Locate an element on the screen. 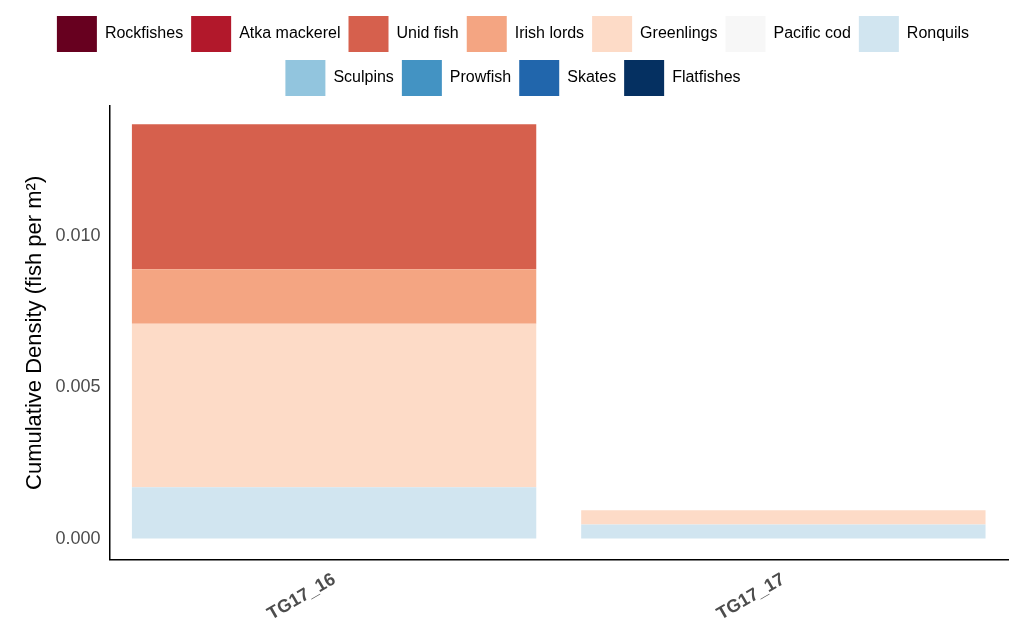  legend-label: Skates is located at coordinates (592, 77).